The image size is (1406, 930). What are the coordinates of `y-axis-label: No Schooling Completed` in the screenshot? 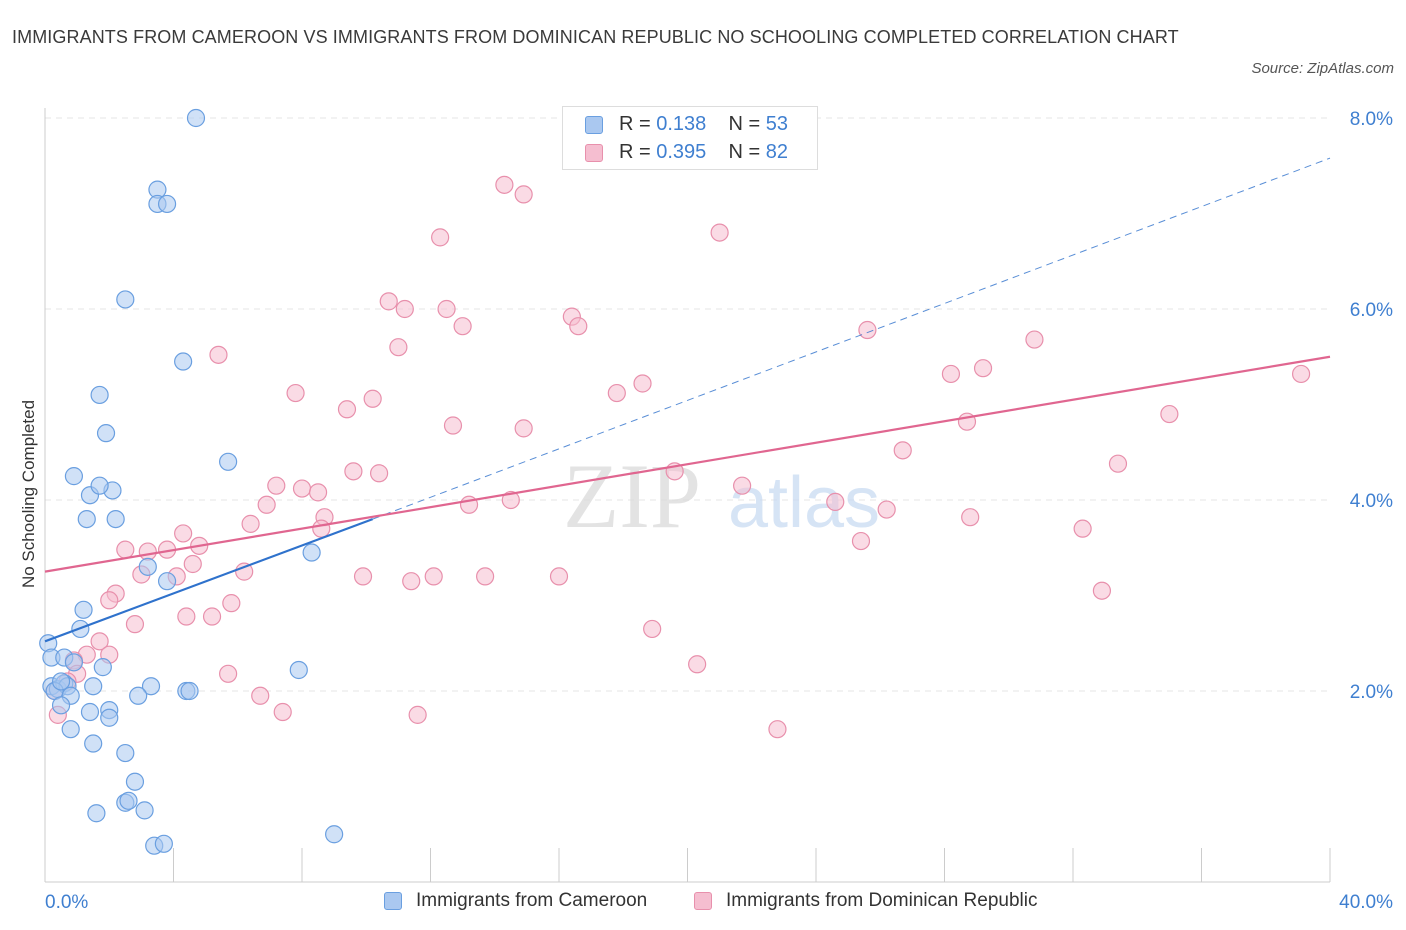 It's located at (28, 494).